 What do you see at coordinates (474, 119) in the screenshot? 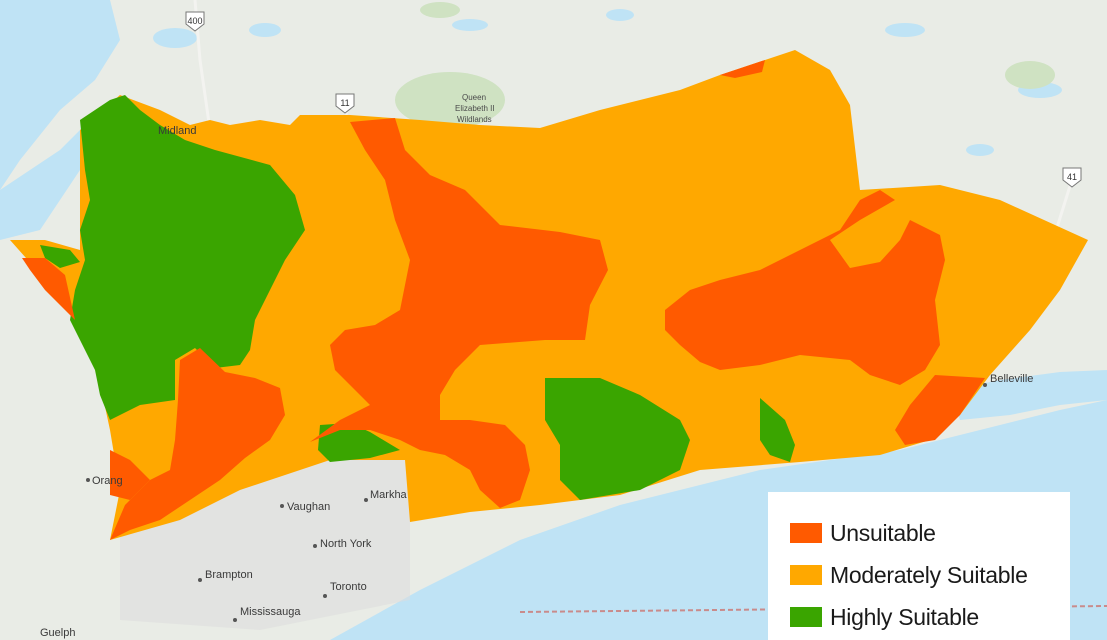
I see `place-label-wildlands: Wildlands` at bounding box center [474, 119].